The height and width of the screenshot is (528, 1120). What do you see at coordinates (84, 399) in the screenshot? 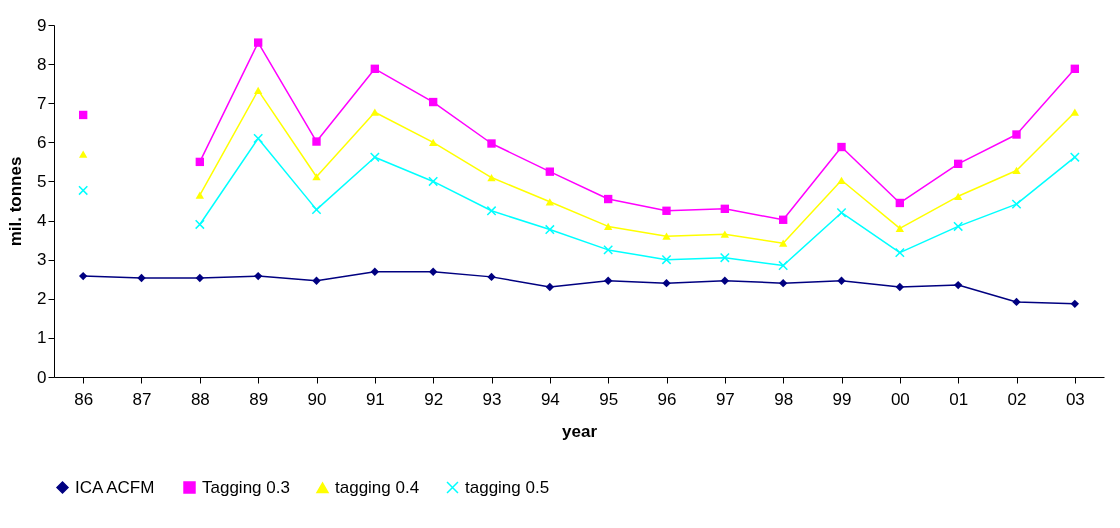
I see `x-tick-label: 86` at bounding box center [84, 399].